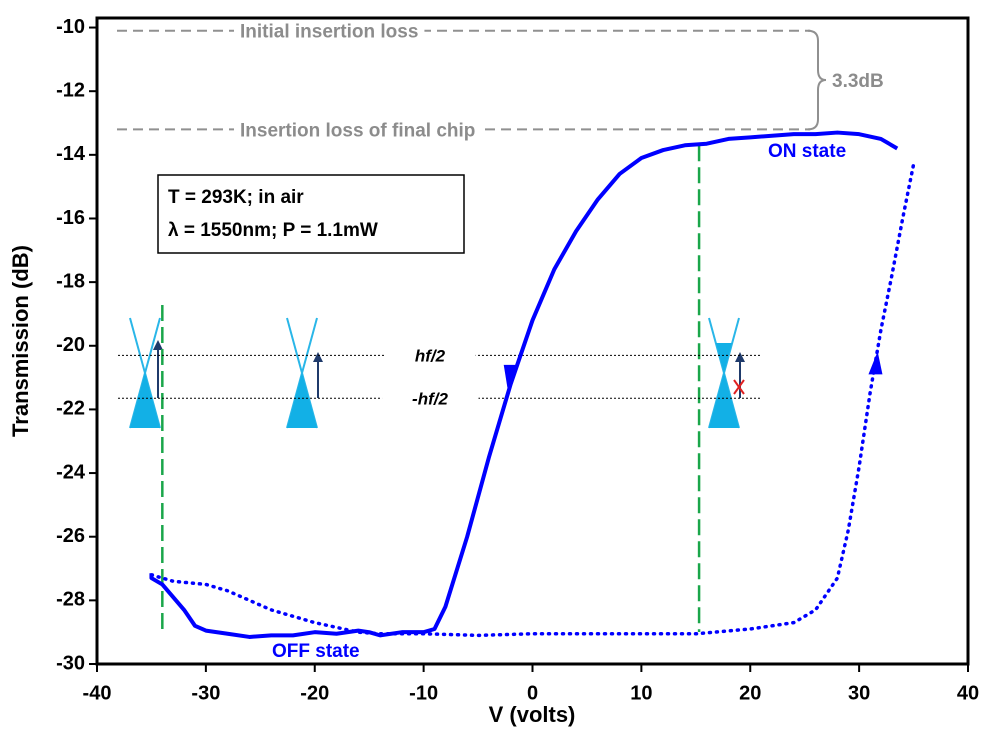 This screenshot has height=741, width=985. I want to click on y-tick-label: -30, so click(70, 663).